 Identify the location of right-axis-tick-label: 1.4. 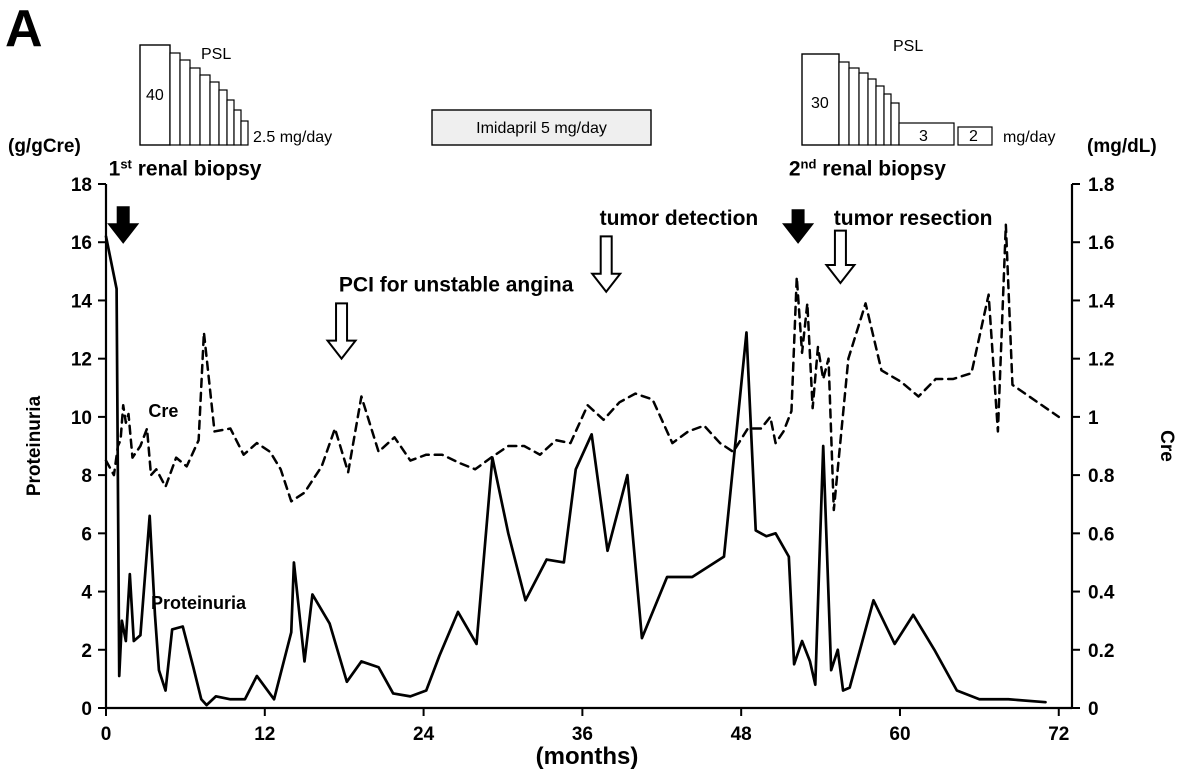
(1101, 301).